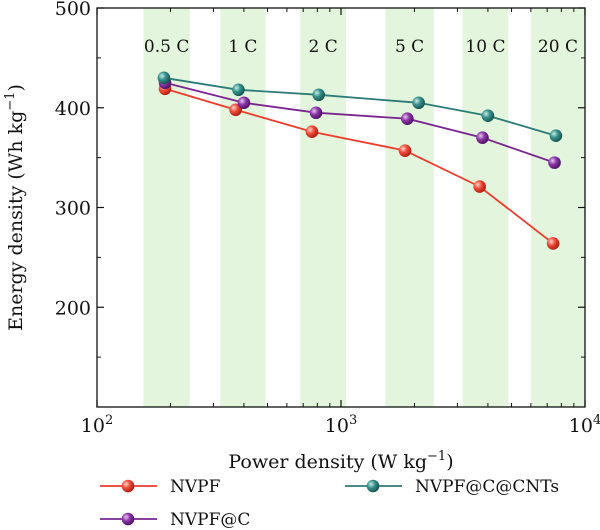 The height and width of the screenshot is (530, 600). Describe the element at coordinates (323, 47) in the screenshot. I see `rate-band-label: 2 C` at that location.